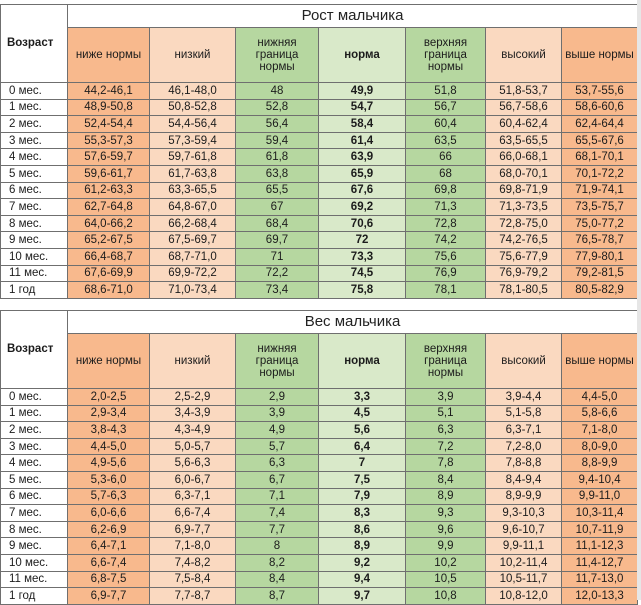  I want to click on header-low: низкий, so click(192, 55).